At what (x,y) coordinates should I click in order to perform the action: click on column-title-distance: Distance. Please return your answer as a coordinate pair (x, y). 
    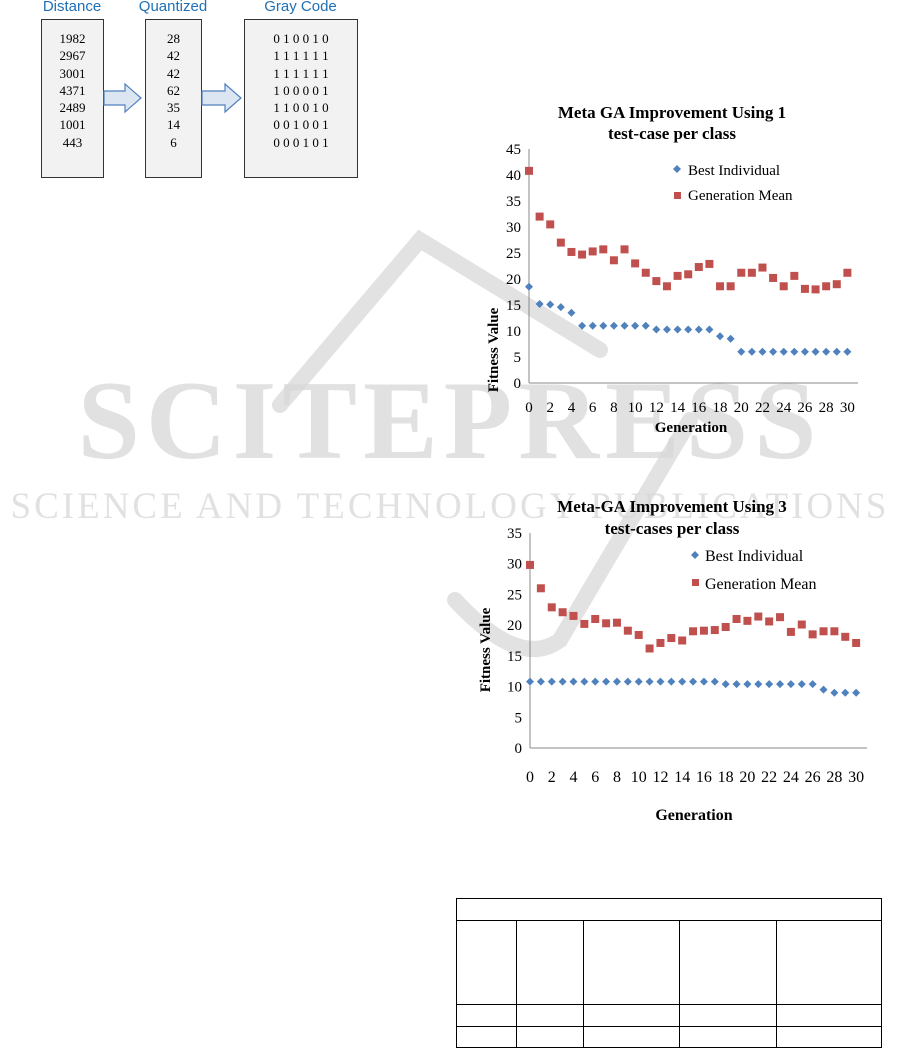
    Looking at the image, I should click on (72, 7).